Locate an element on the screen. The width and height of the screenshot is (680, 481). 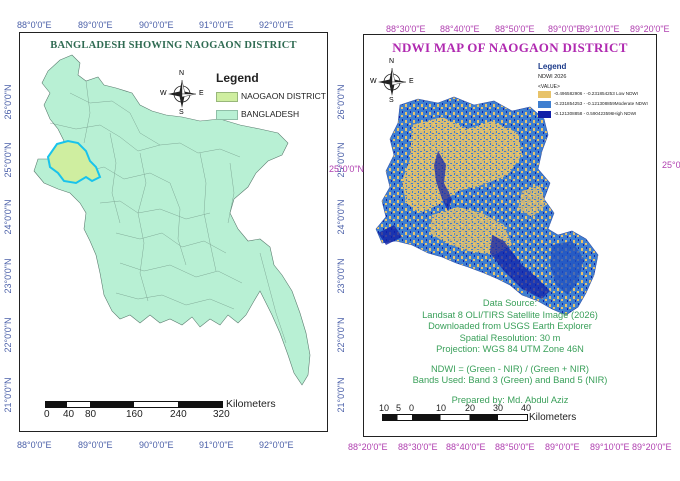
left-lat-tick: 24°0'0"N is located at coordinates (8, 217).